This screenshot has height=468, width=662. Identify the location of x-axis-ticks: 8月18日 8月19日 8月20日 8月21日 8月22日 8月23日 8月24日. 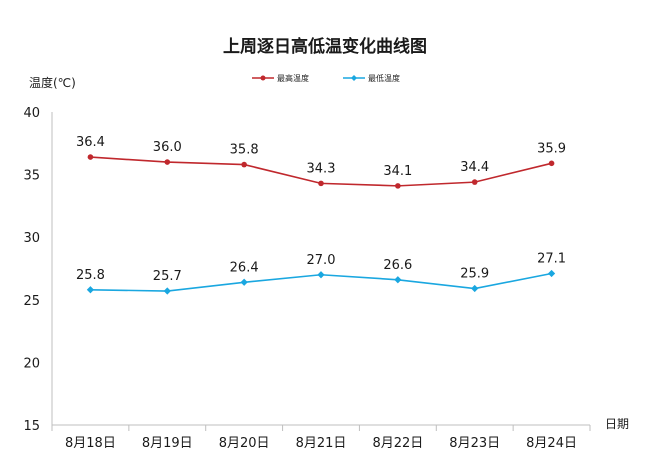
(321, 438).